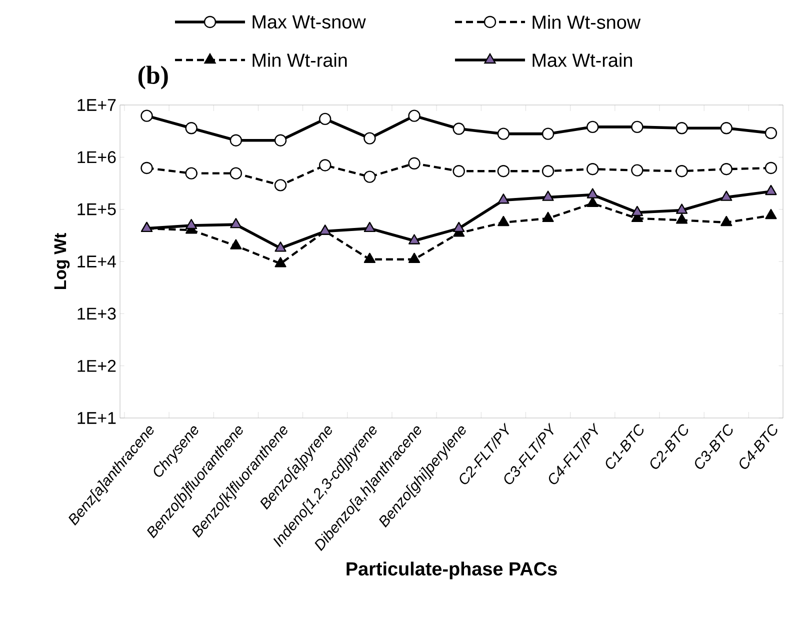 This screenshot has width=796, height=638. I want to click on legend-label: Min Wt-rain, so click(299, 60).